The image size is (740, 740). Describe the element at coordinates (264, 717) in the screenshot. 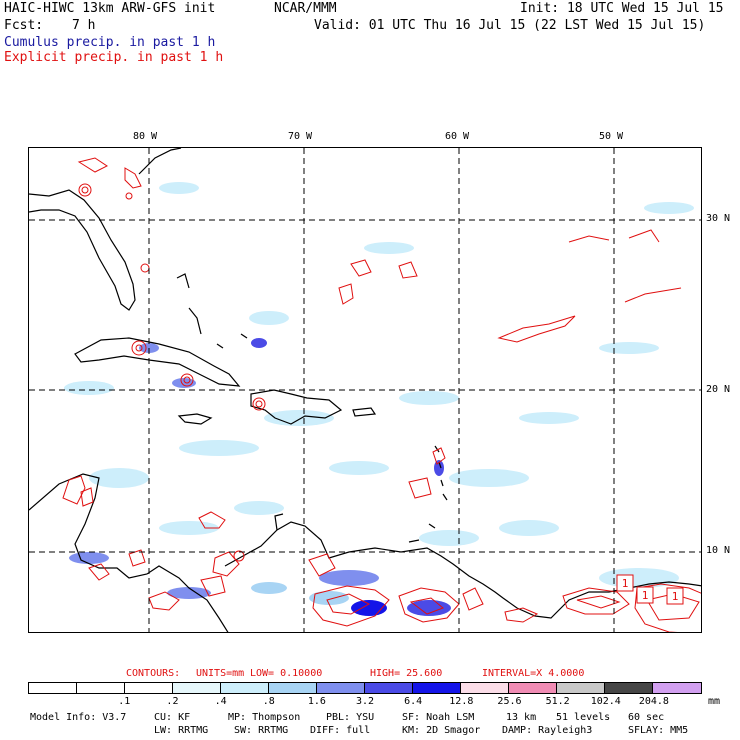

I see `model-info-item: MP: Thompson` at that location.